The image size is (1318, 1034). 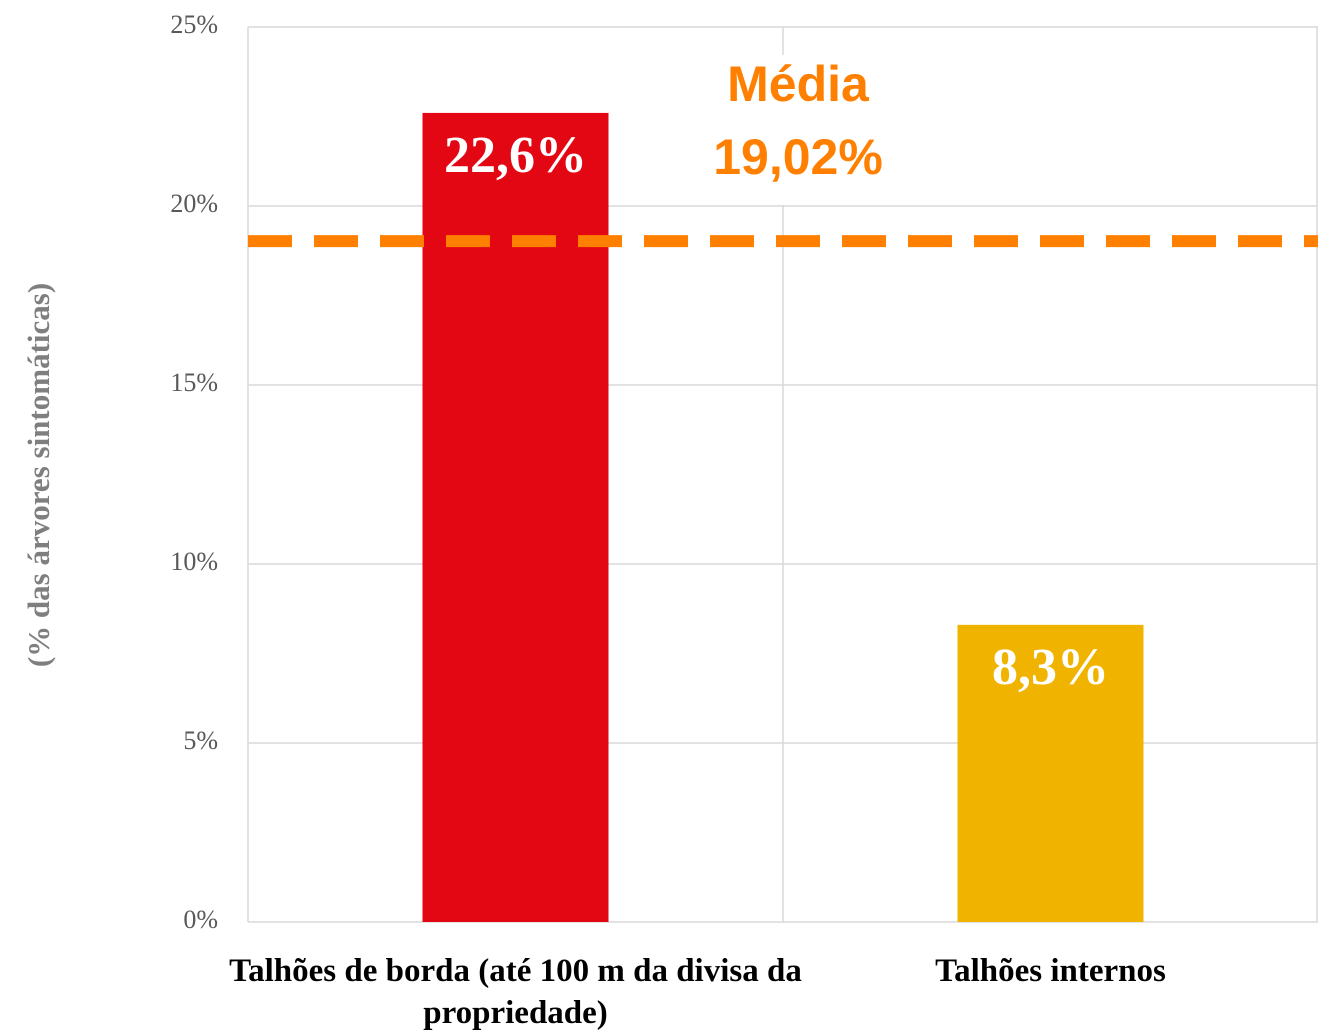 I want to click on average-title: Média, so click(x=798, y=84).